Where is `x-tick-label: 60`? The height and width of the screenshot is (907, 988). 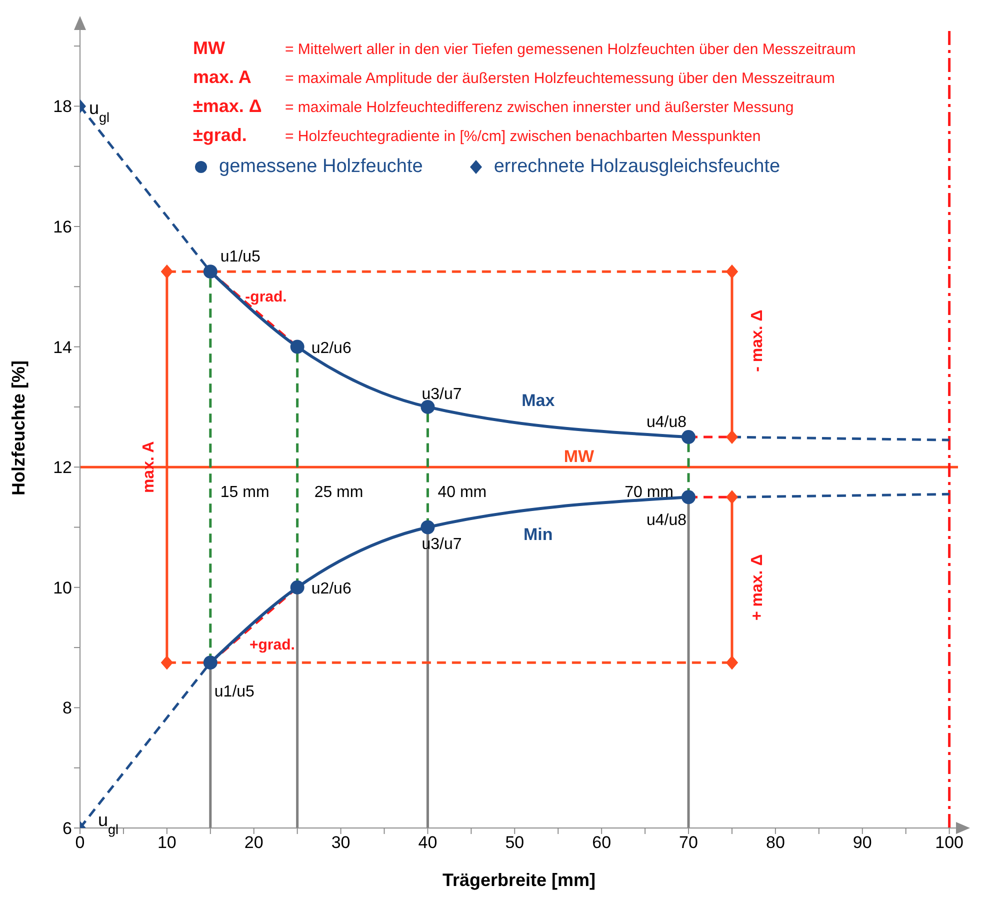
x-tick-label: 60 is located at coordinates (602, 842).